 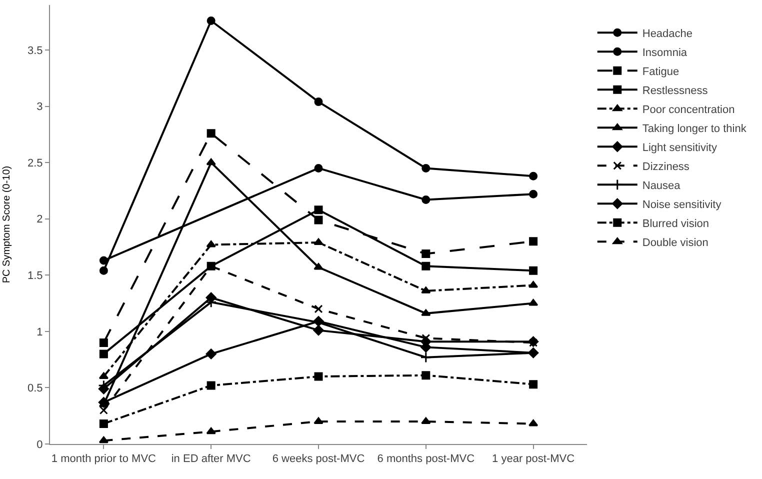 I want to click on y-tick-label: 2.5, so click(x=35, y=163).